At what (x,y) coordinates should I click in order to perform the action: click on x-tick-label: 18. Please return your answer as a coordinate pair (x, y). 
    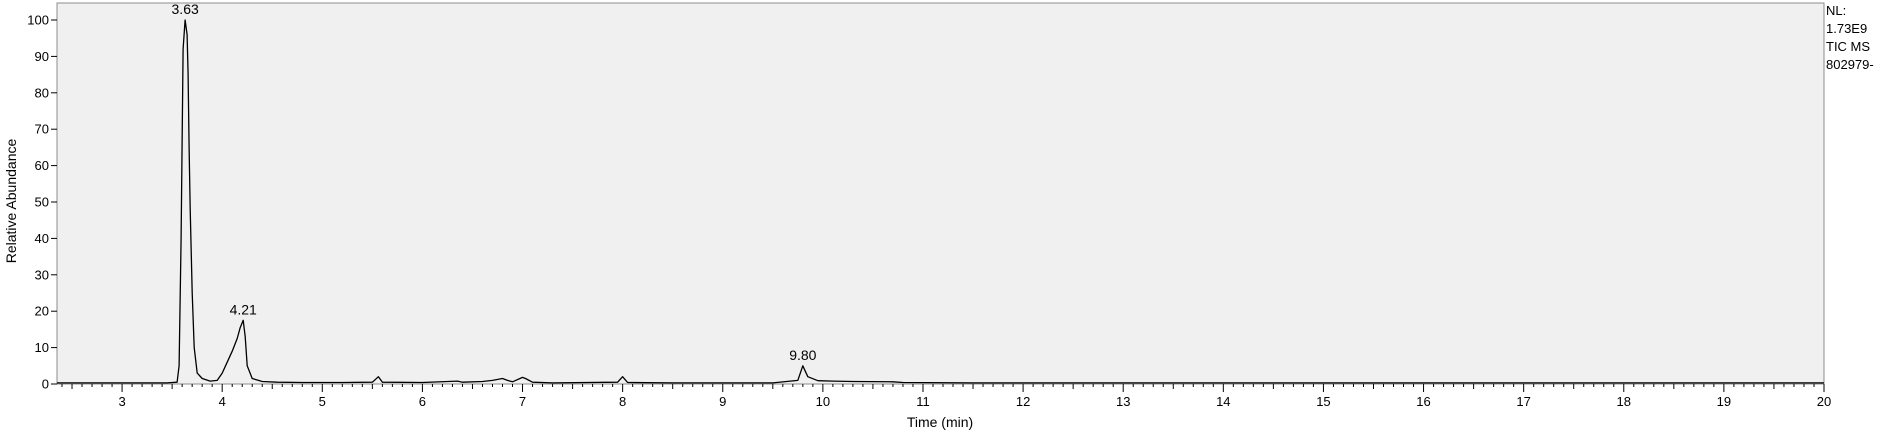
    Looking at the image, I should click on (1624, 401).